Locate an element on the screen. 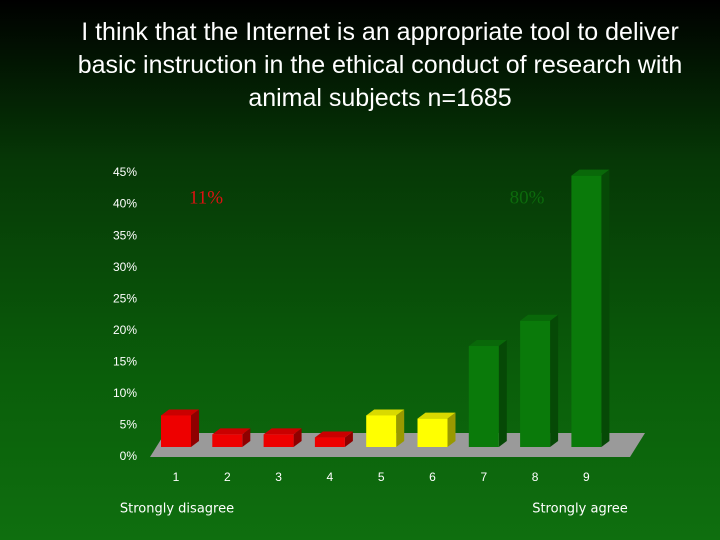  y-tick-label: 5% is located at coordinates (129, 425).